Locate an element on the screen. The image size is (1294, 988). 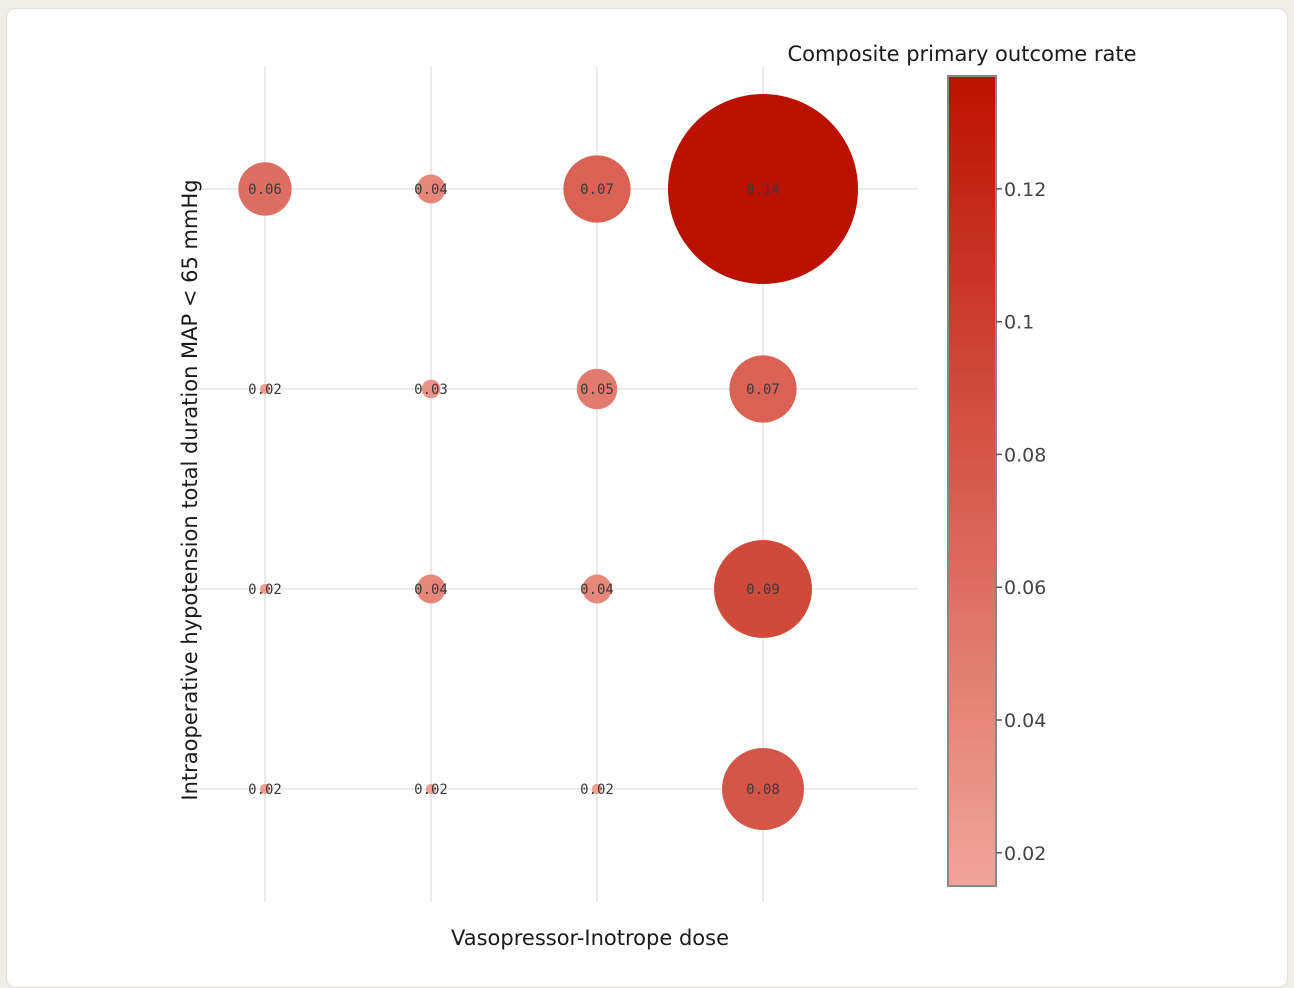
colorbar-ticks: 0.02 0.04 0.06 0.08 0.1 0.12 is located at coordinates (1021, 522).